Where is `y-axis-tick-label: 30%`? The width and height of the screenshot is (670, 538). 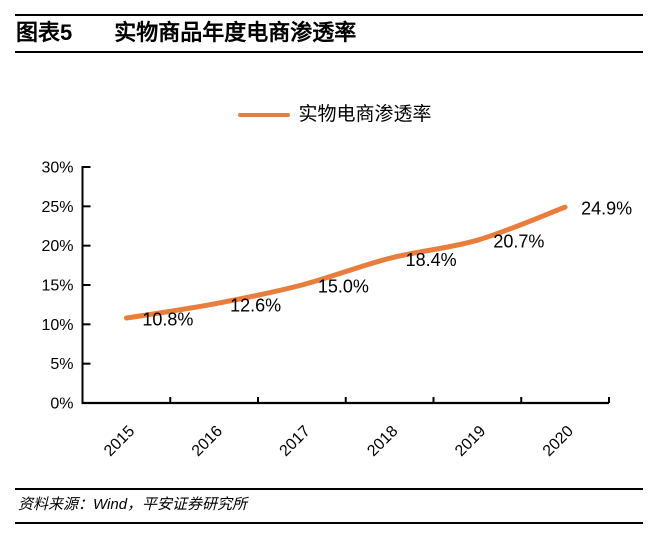 y-axis-tick-label: 30% is located at coordinates (57, 168).